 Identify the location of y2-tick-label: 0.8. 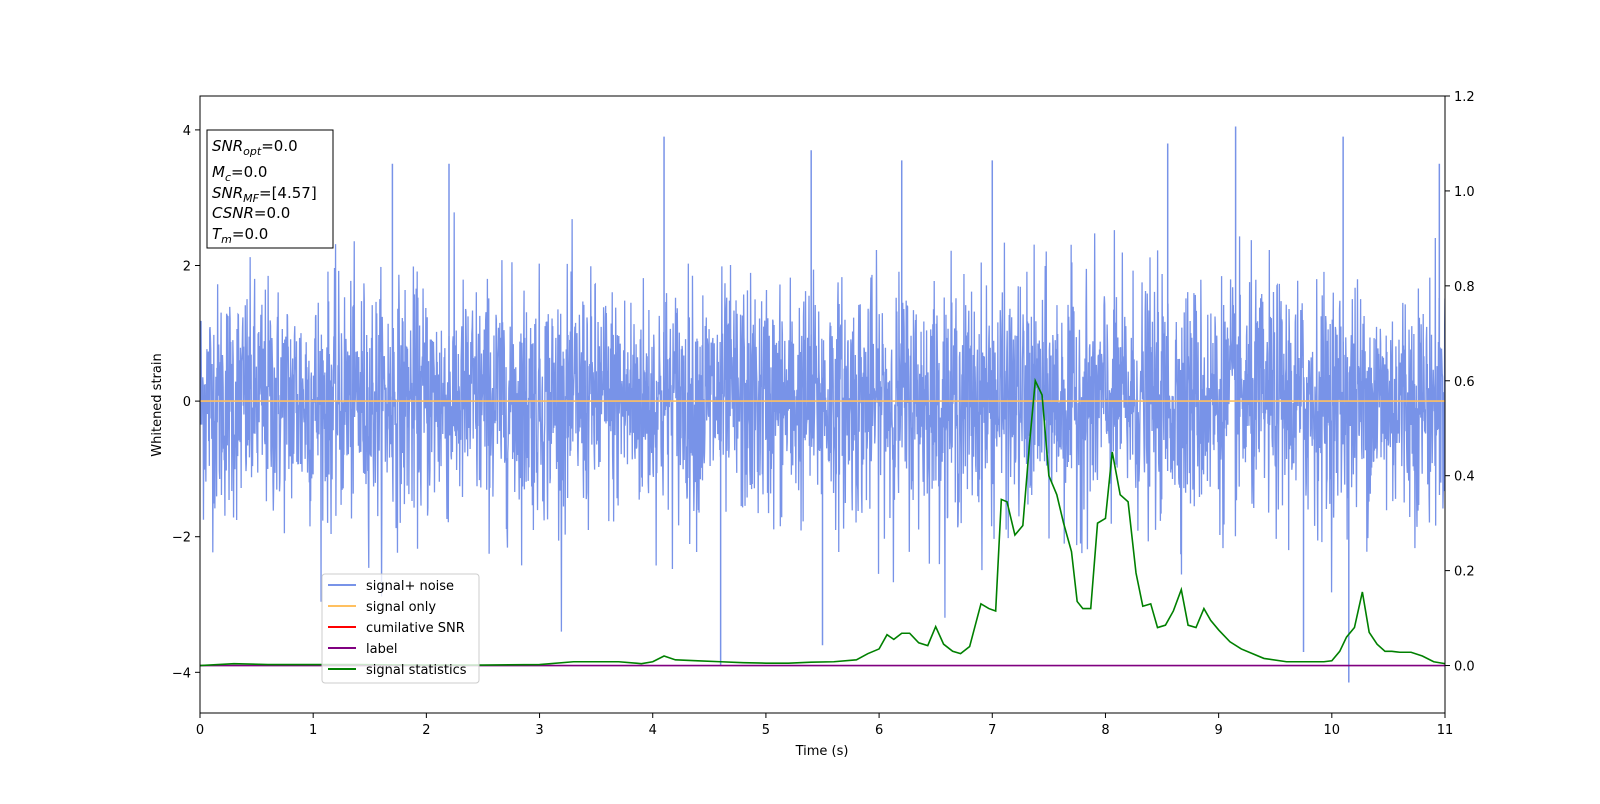
(1464, 287).